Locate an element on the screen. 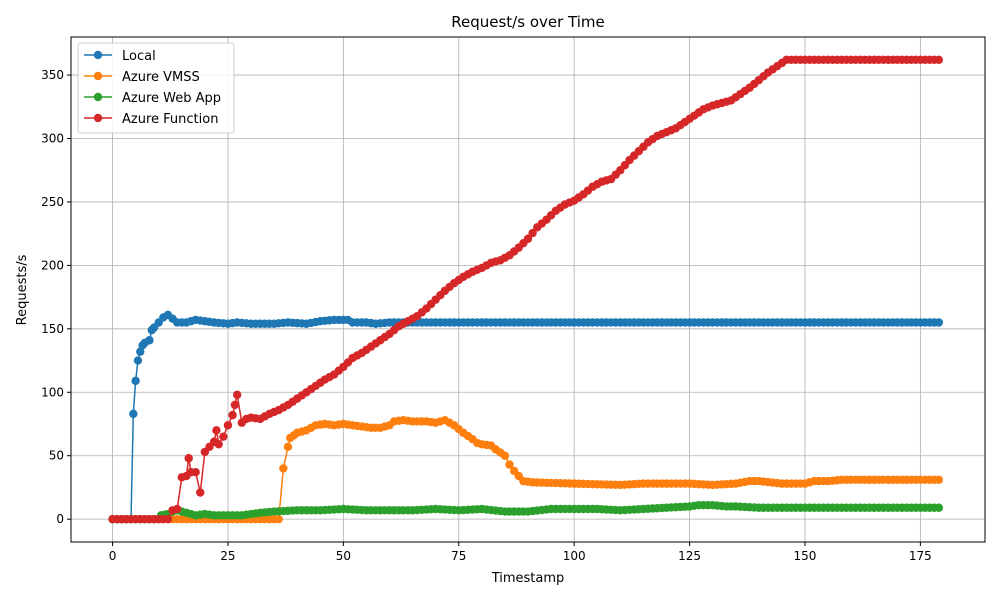 Image resolution: width=1000 pixels, height=600 pixels. y-tick-label: 50 is located at coordinates (56, 456).